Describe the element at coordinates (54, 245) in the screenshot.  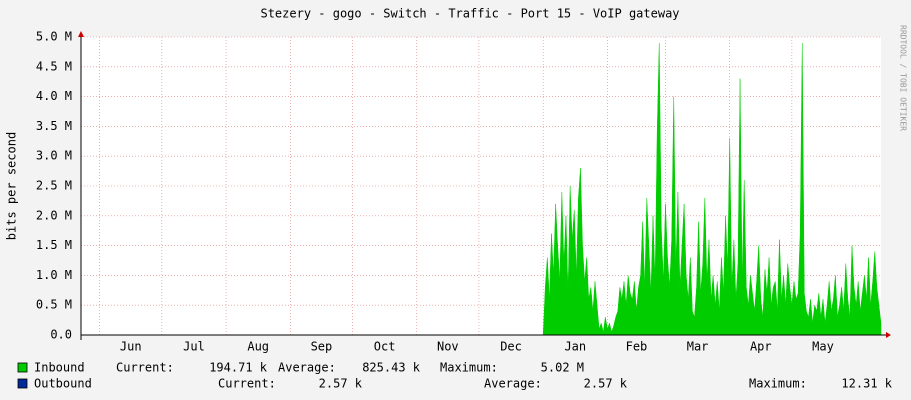
I see `y-tick-label: 1.5 M` at that location.